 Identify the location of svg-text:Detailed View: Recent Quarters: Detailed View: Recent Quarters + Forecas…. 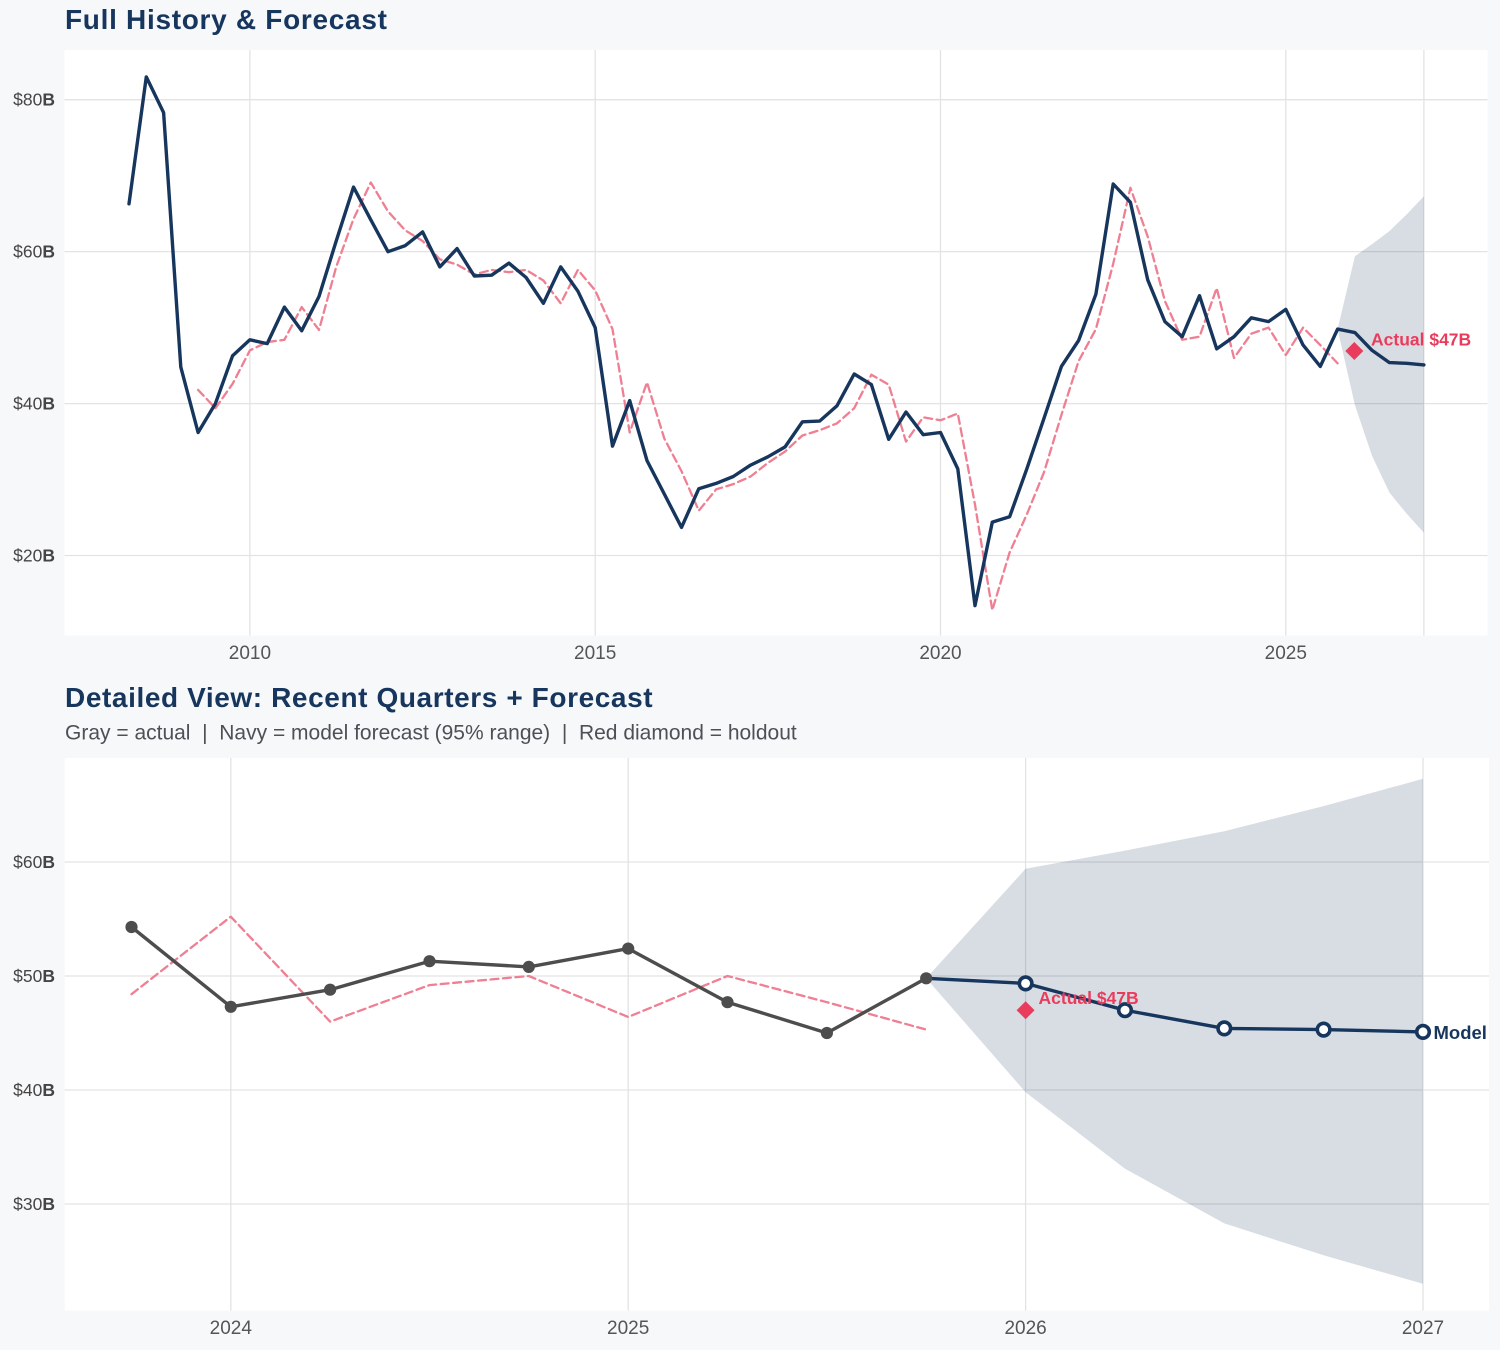
(359, 697).